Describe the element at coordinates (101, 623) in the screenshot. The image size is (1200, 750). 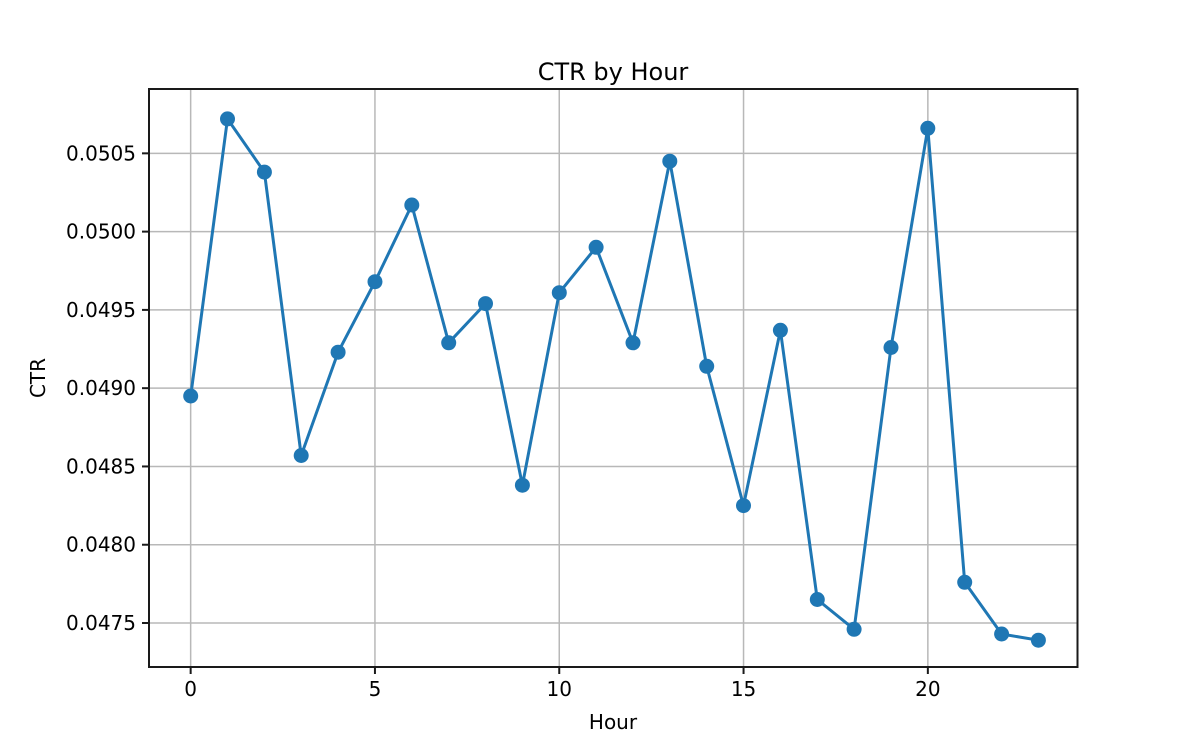
I see `y-tick-label: 0.0475` at that location.